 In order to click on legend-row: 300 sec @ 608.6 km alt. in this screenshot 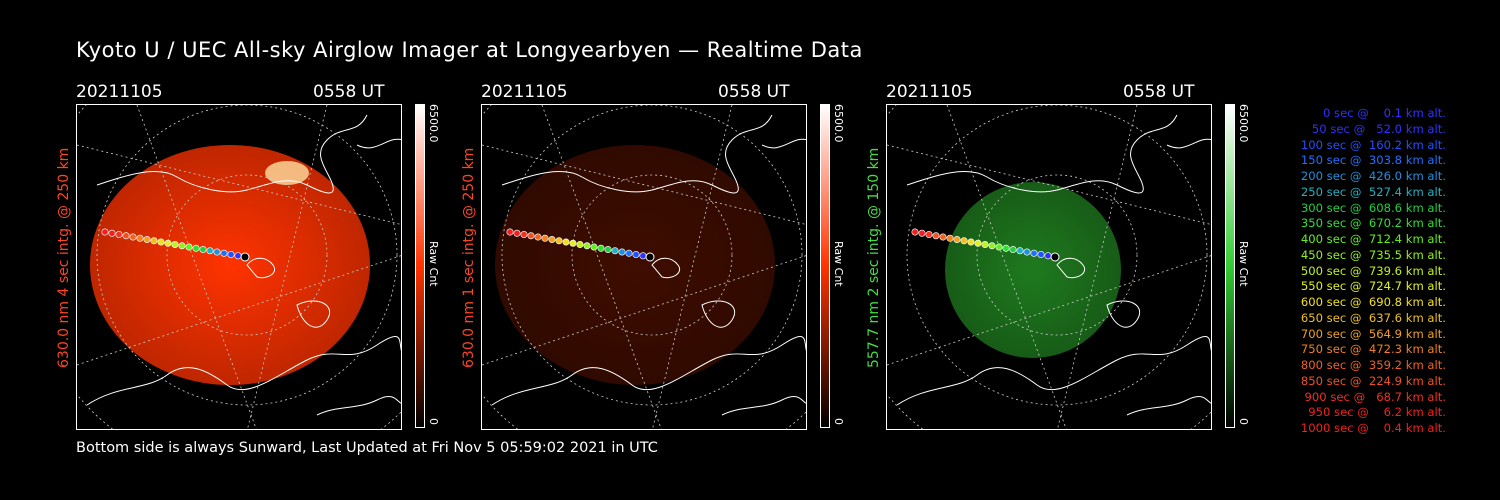, I will do `click(1371, 207)`.